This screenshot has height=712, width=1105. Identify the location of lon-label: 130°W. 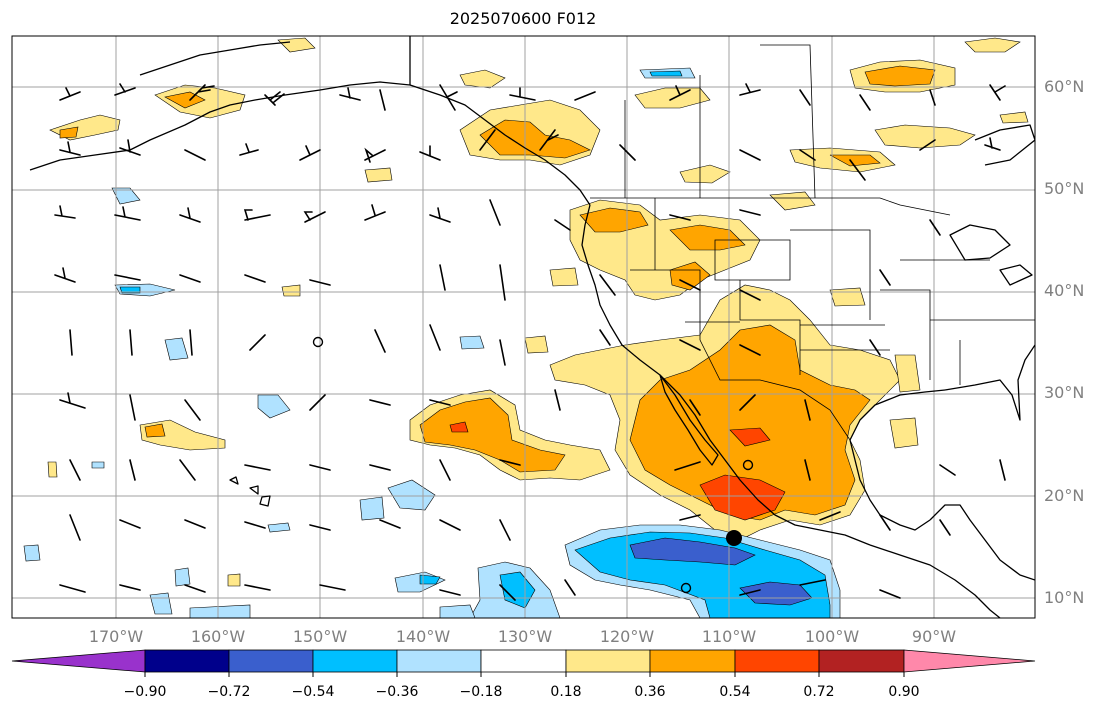
(525, 636).